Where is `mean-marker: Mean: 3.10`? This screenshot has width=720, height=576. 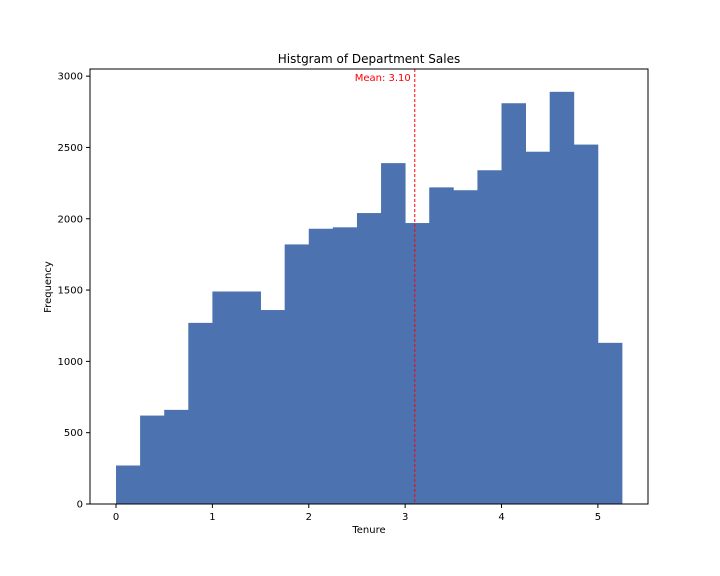 mean-marker: Mean: 3.10 is located at coordinates (385, 286).